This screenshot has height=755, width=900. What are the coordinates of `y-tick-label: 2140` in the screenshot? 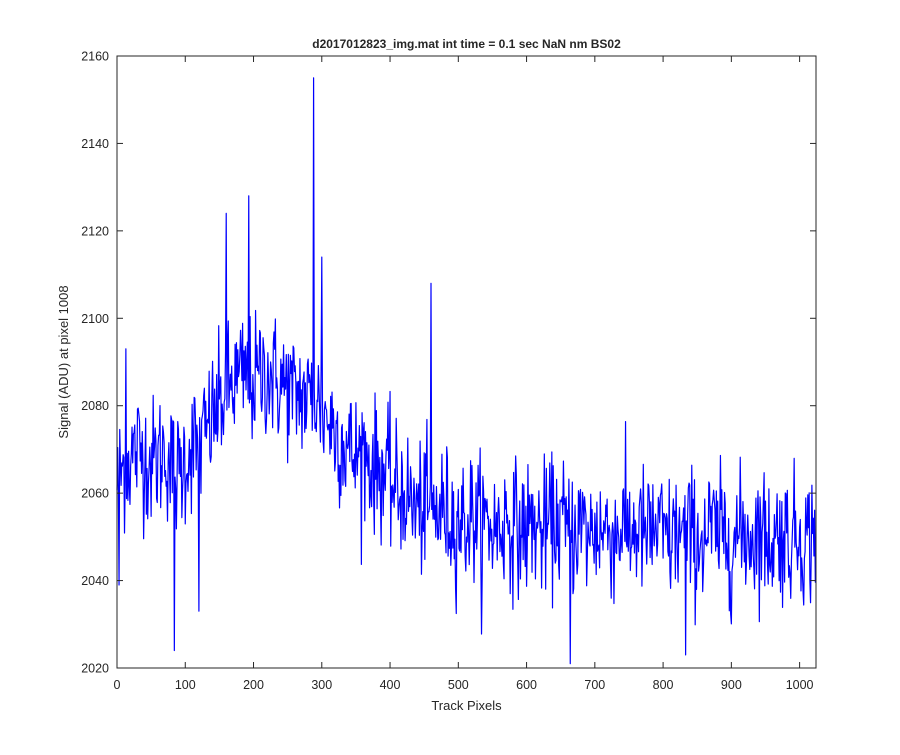 It's located at (95, 144).